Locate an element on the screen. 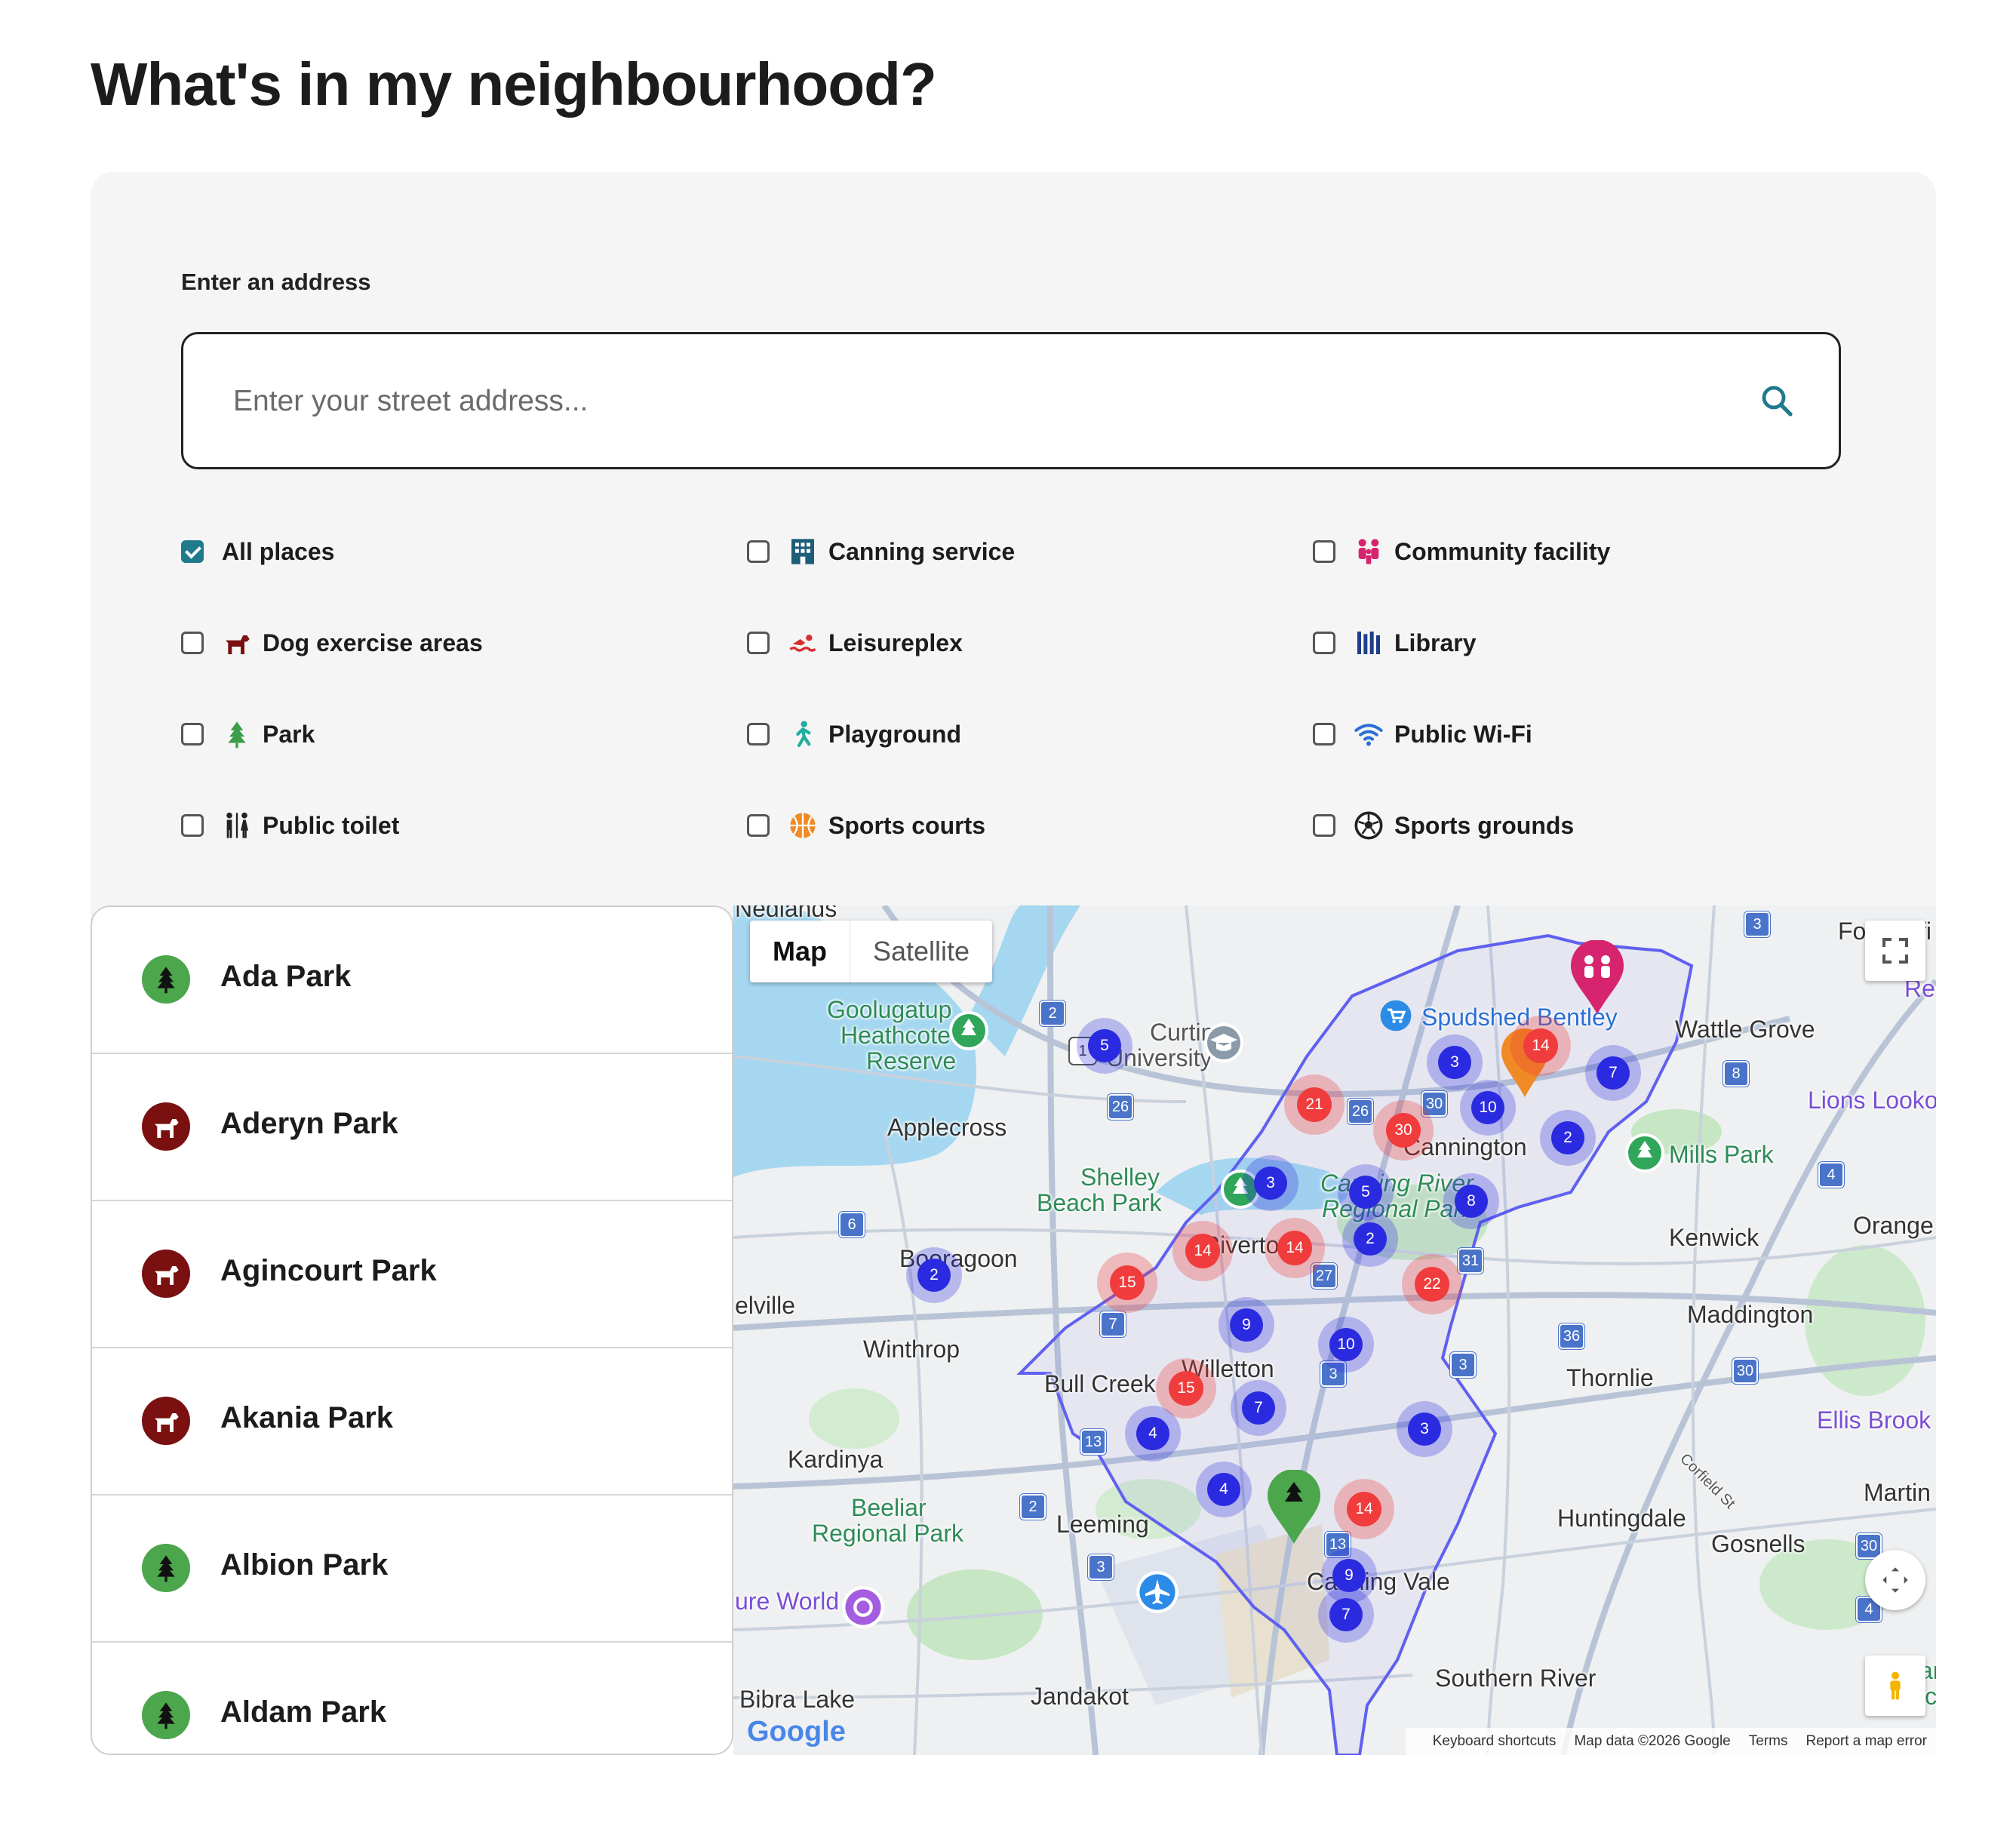 This screenshot has height=1826, width=2016. community-facility-checkbox is located at coordinates (1324, 551).